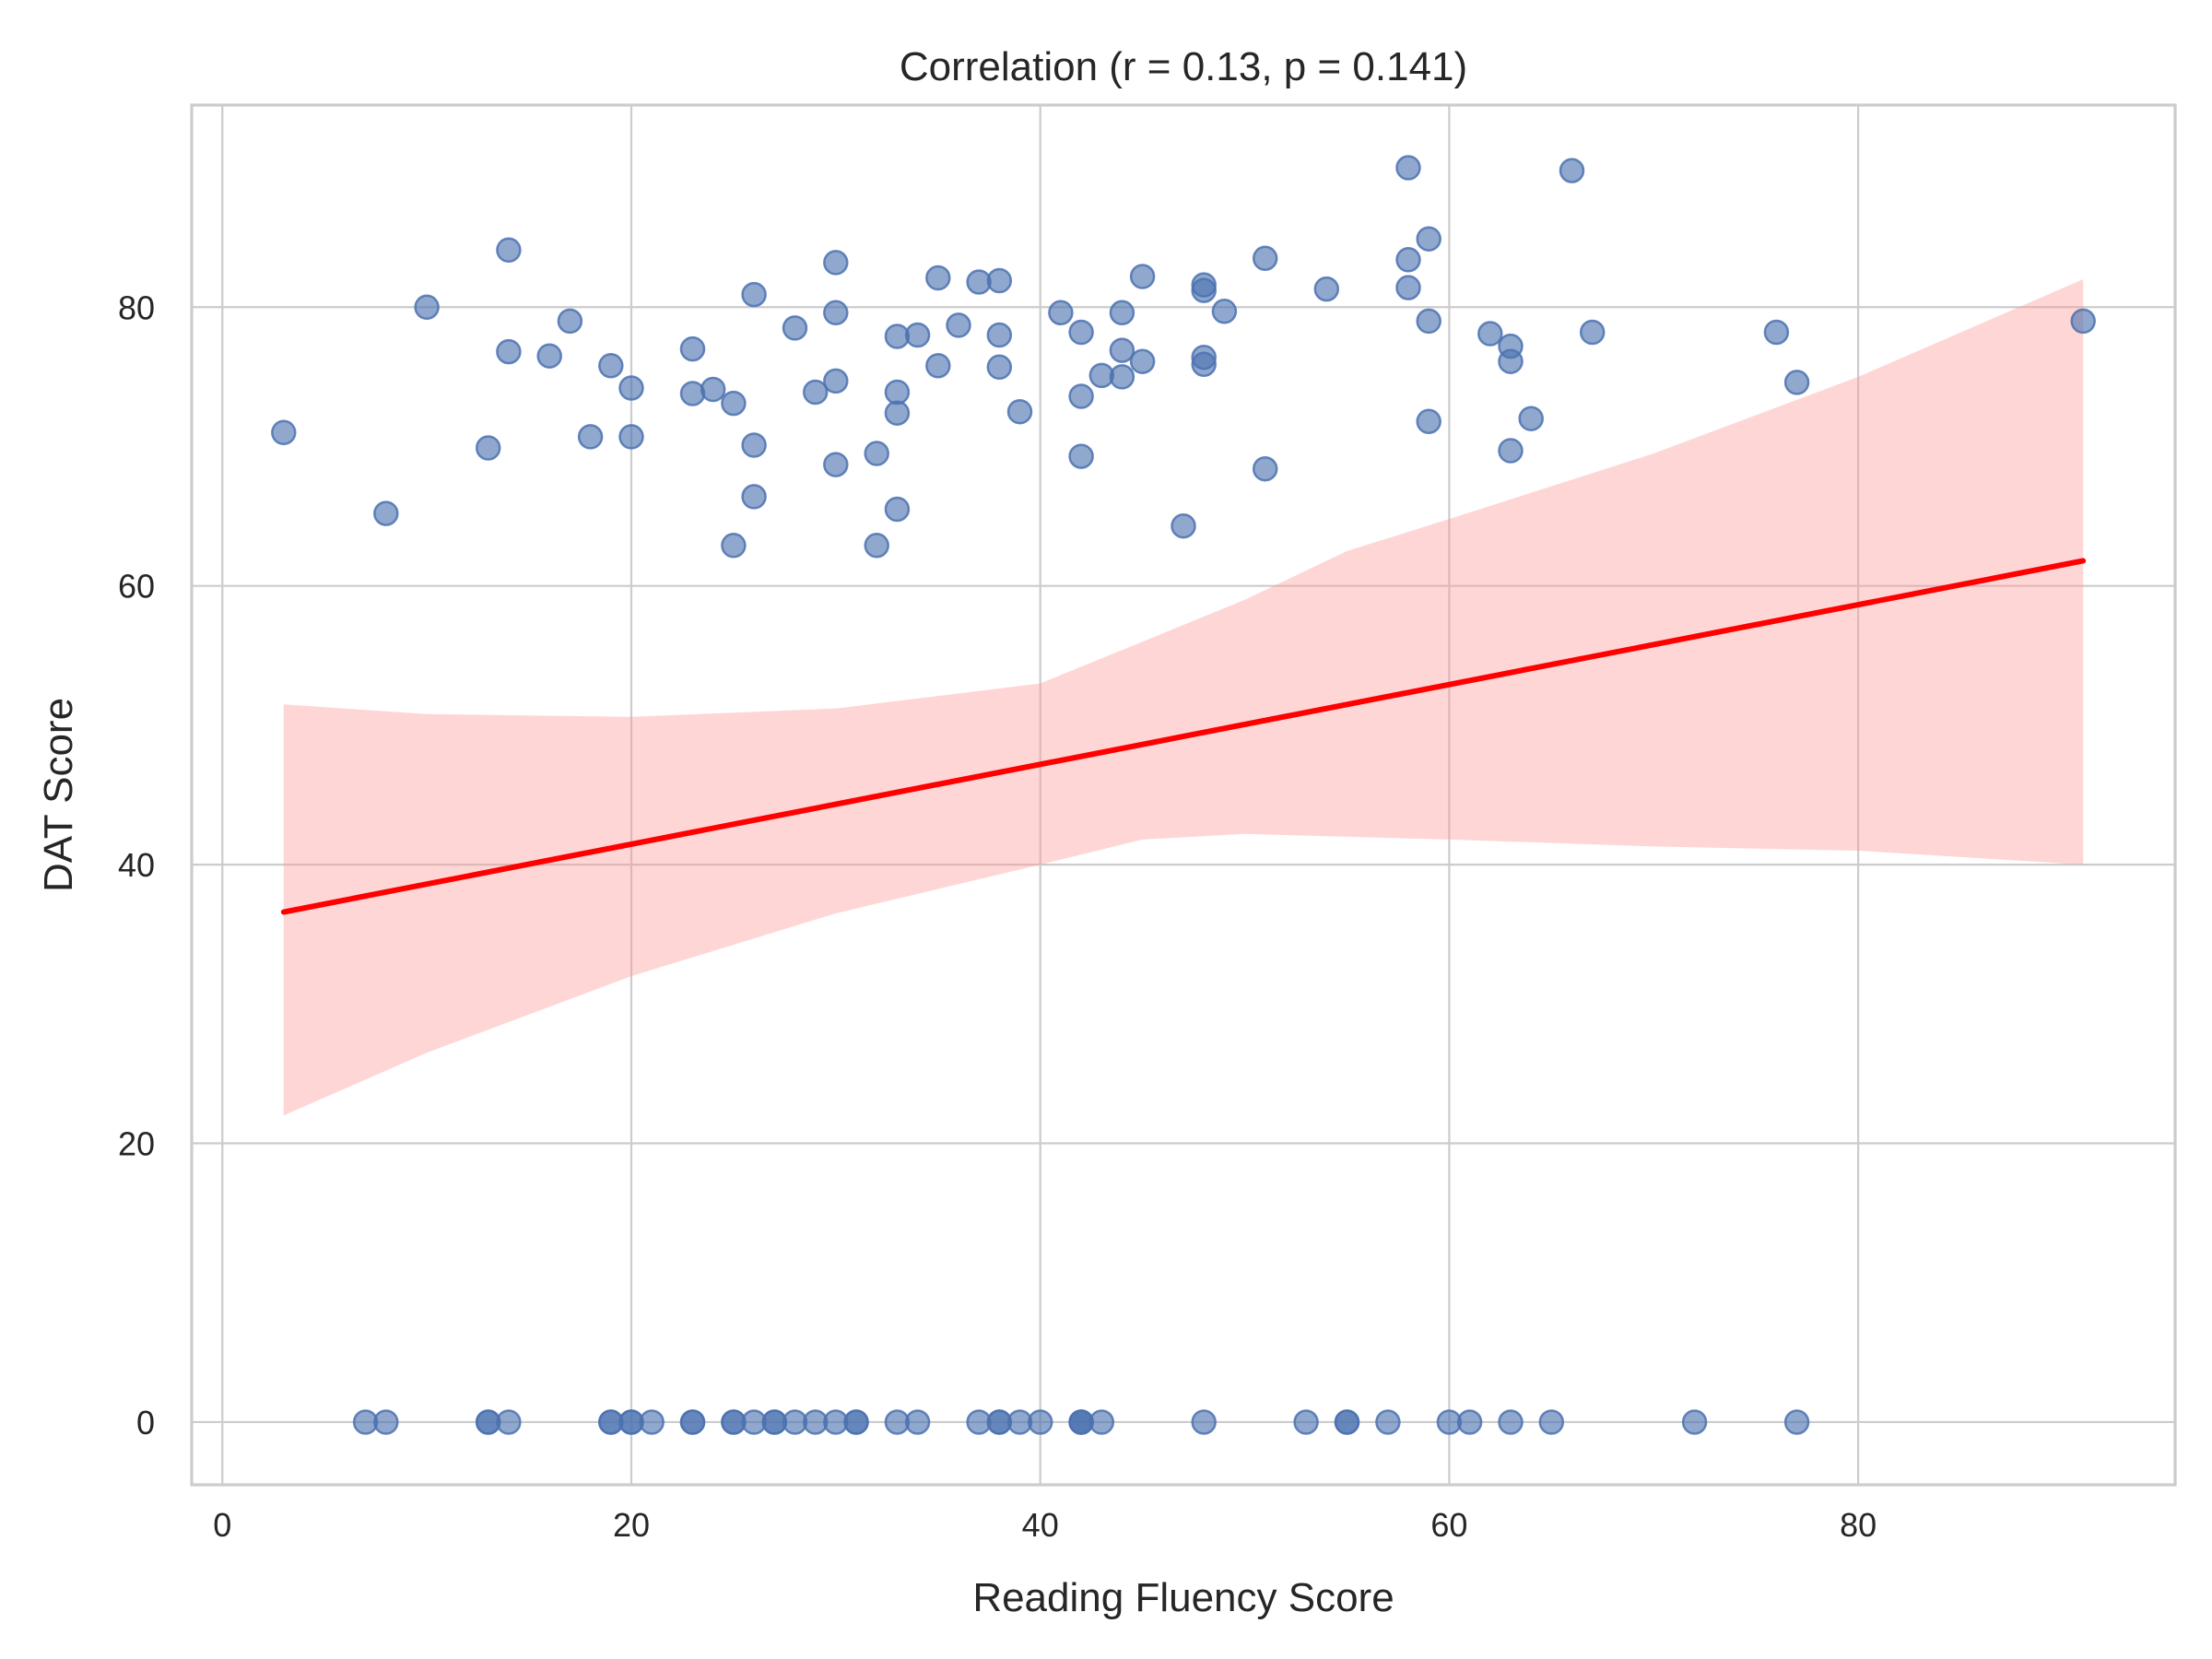 This screenshot has height=1659, width=2212. I want to click on x-tick-label: 20, so click(631, 1525).